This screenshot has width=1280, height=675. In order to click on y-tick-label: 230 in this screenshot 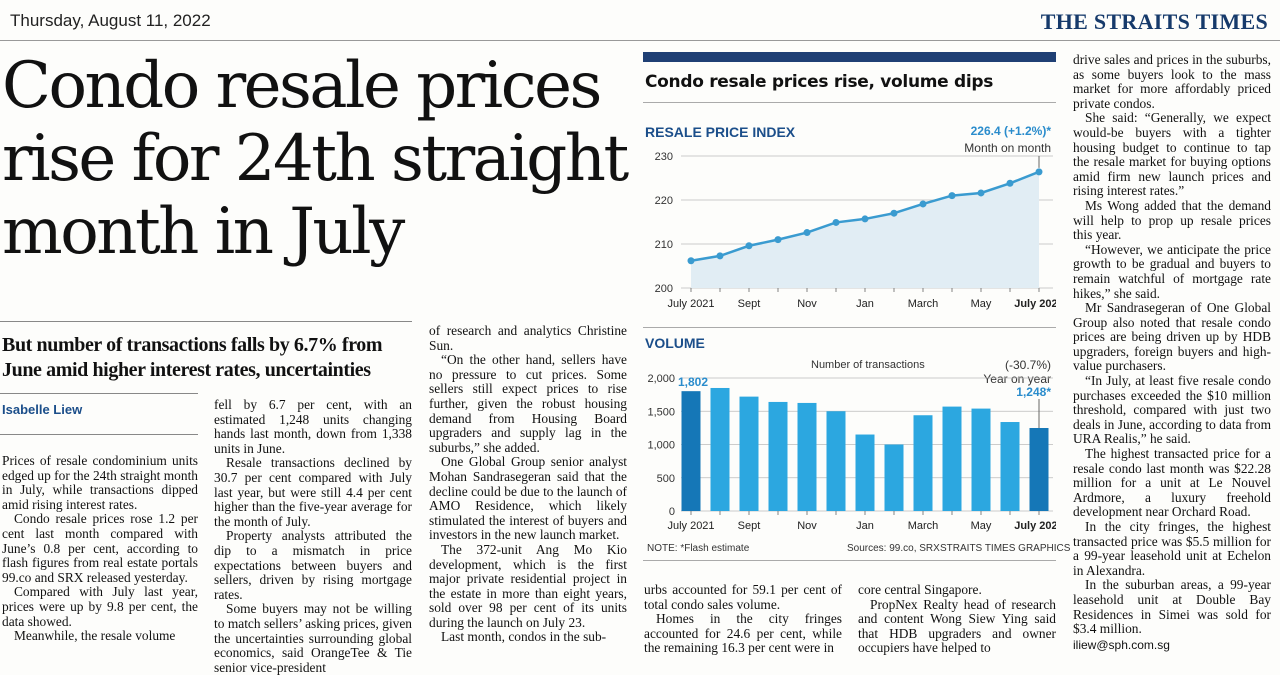, I will do `click(664, 157)`.